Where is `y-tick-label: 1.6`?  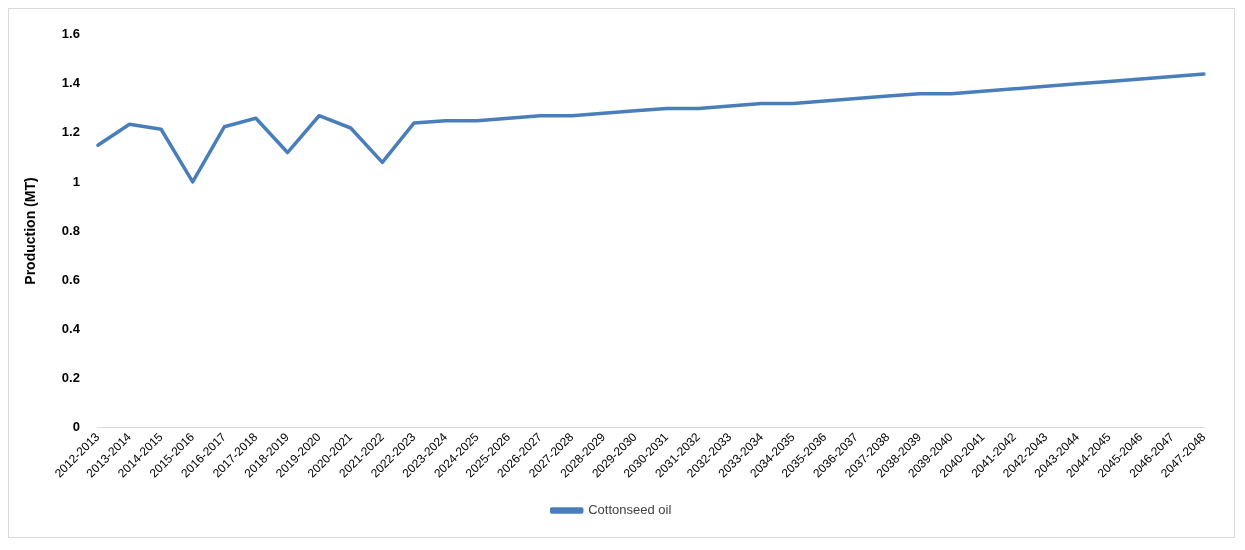
y-tick-label: 1.6 is located at coordinates (70, 34).